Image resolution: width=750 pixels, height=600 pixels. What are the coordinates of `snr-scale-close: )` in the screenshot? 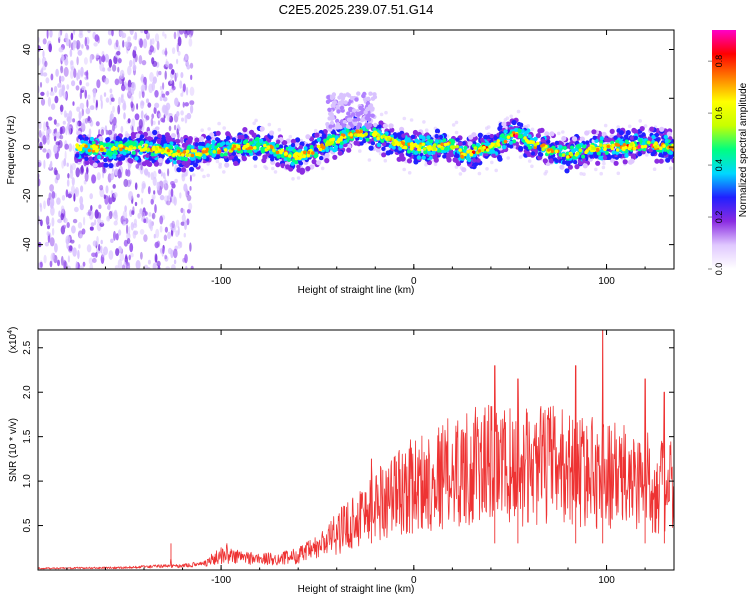 It's located at (13, 328).